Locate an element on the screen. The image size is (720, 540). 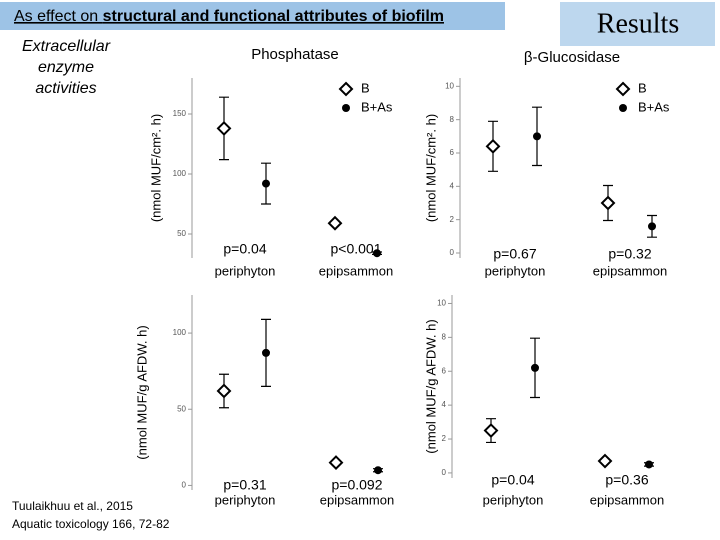
header-banner is located at coordinates (252, 16).